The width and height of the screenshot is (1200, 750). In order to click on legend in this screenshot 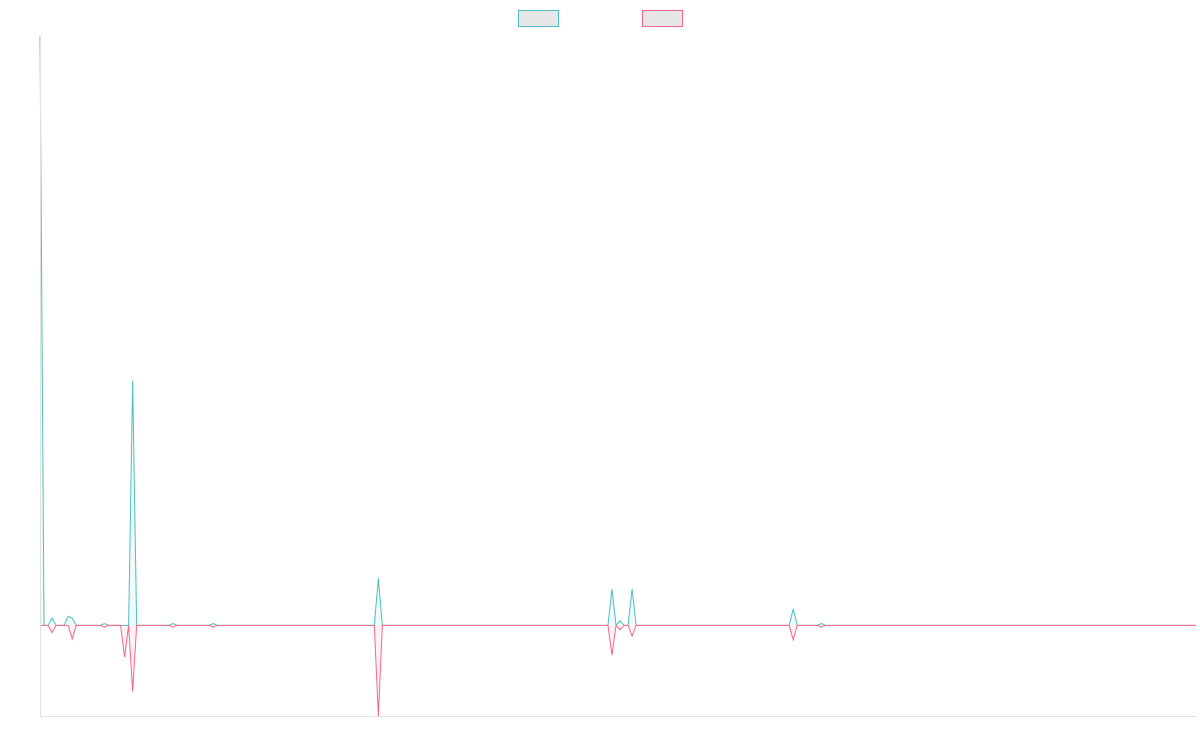, I will do `click(600, 18)`.